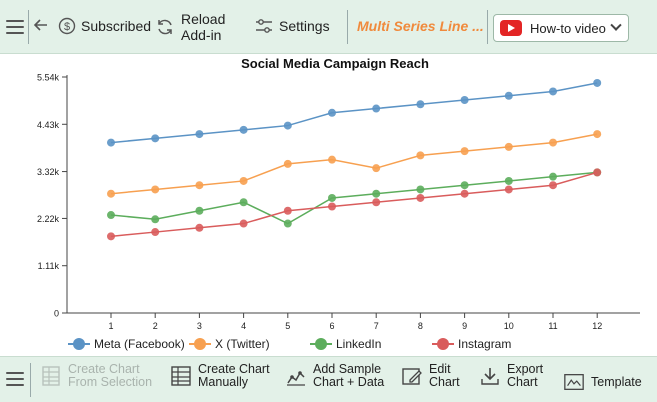 Image resolution: width=657 pixels, height=402 pixels. I want to click on export-icon, so click(490, 376).